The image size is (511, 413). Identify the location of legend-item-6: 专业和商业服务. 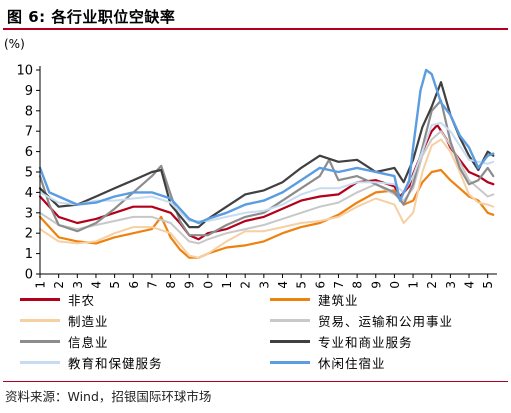
(341, 341).